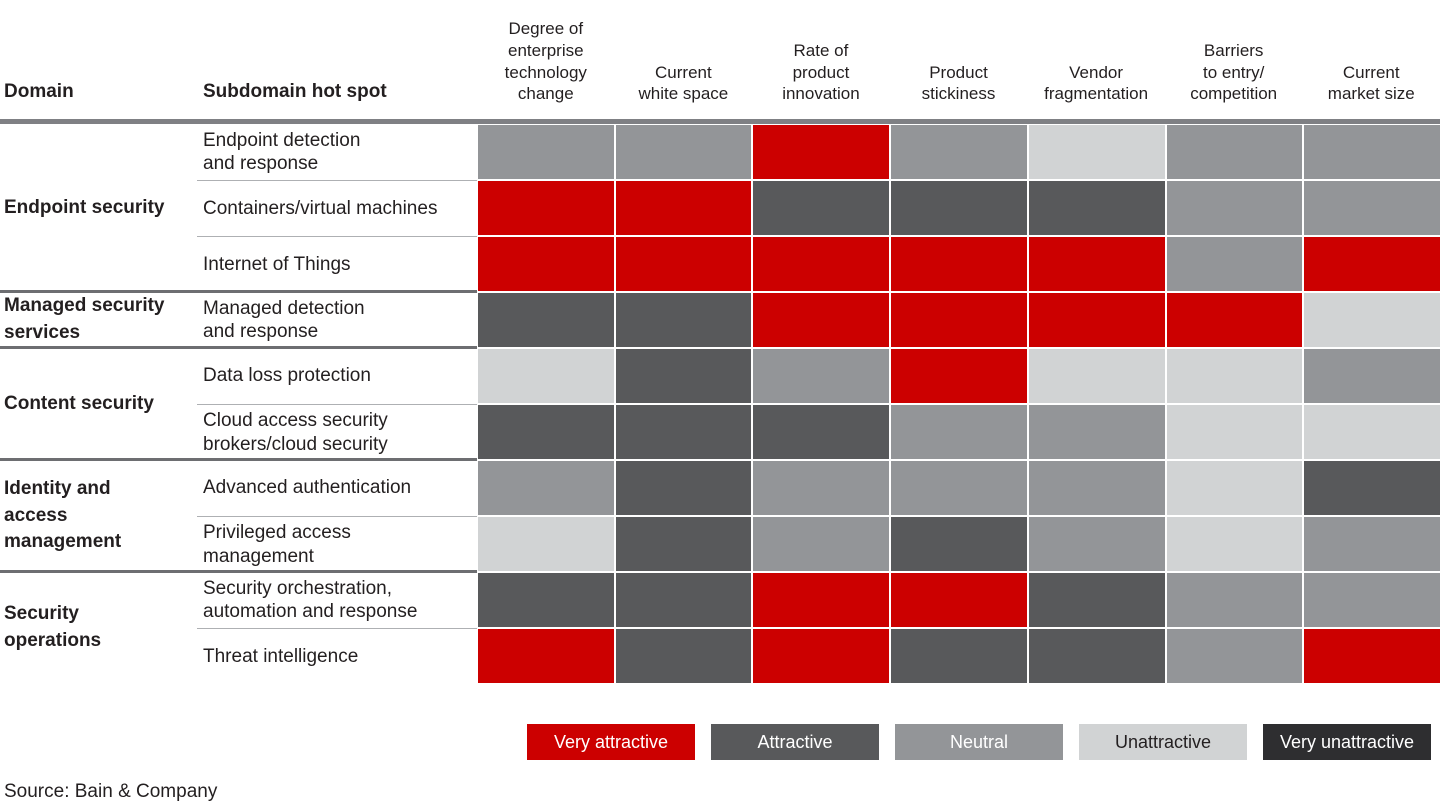  I want to click on criterion-header-7: Current market size, so click(1371, 83).